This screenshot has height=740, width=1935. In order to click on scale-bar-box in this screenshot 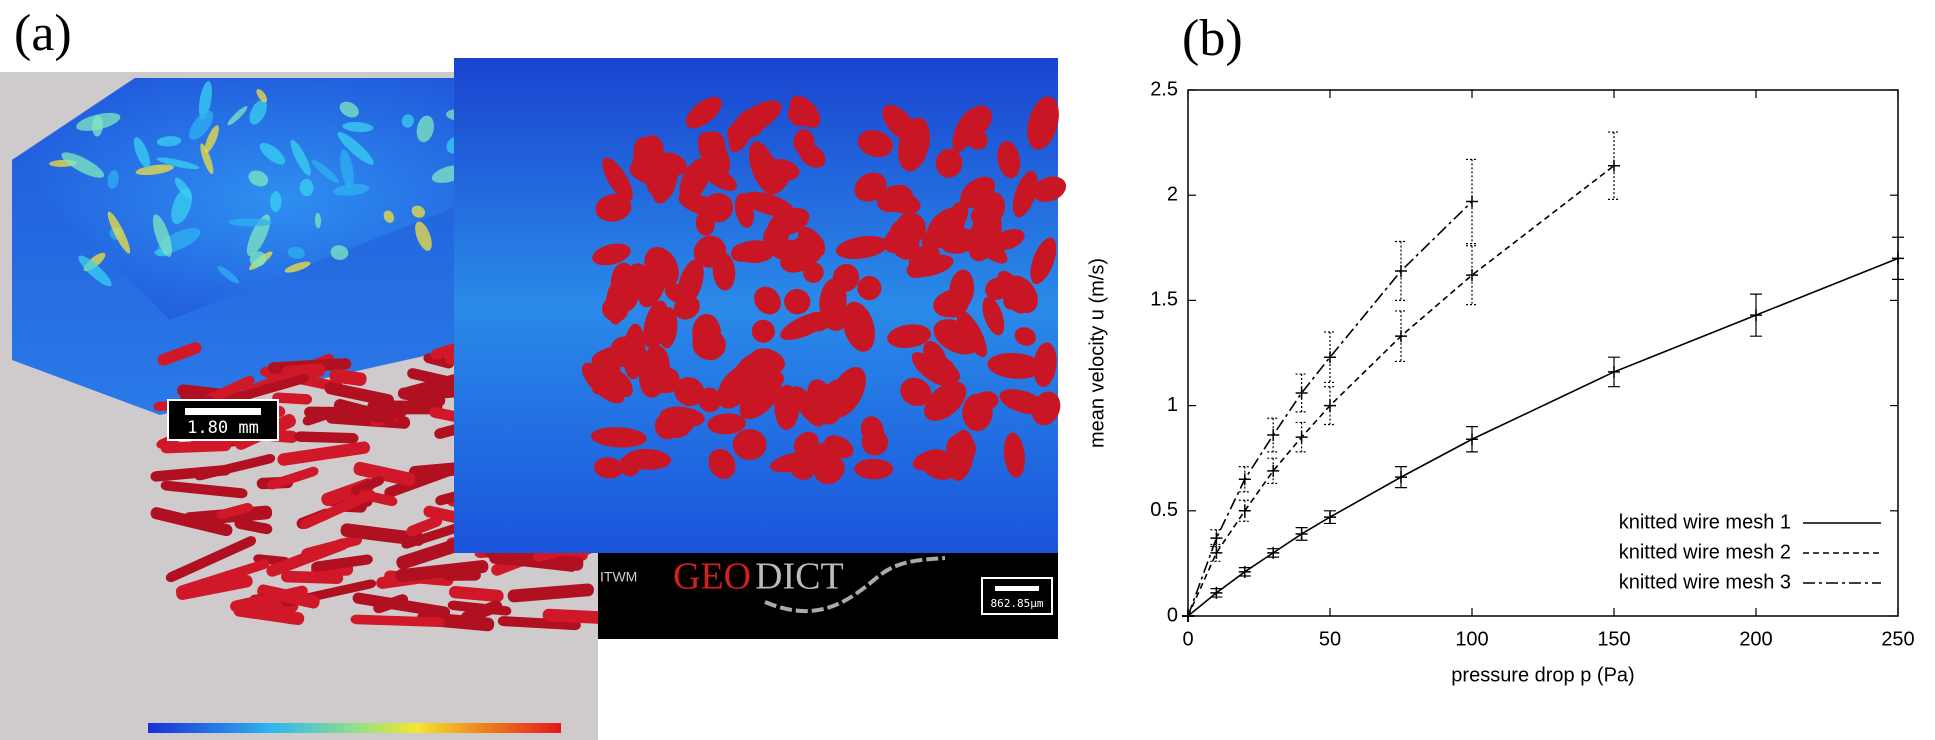, I will do `click(223, 420)`.